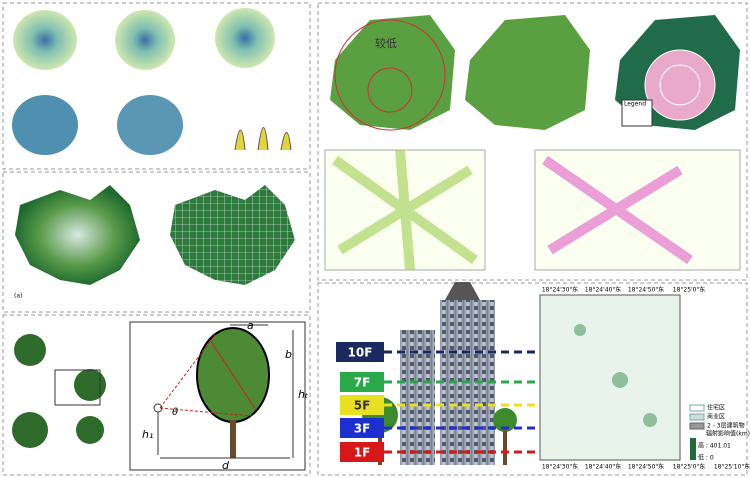 The width and height of the screenshot is (750, 478). Describe the element at coordinates (728, 434) in the screenshot. I see `legend-title: 辐射影响值(km)` at that location.